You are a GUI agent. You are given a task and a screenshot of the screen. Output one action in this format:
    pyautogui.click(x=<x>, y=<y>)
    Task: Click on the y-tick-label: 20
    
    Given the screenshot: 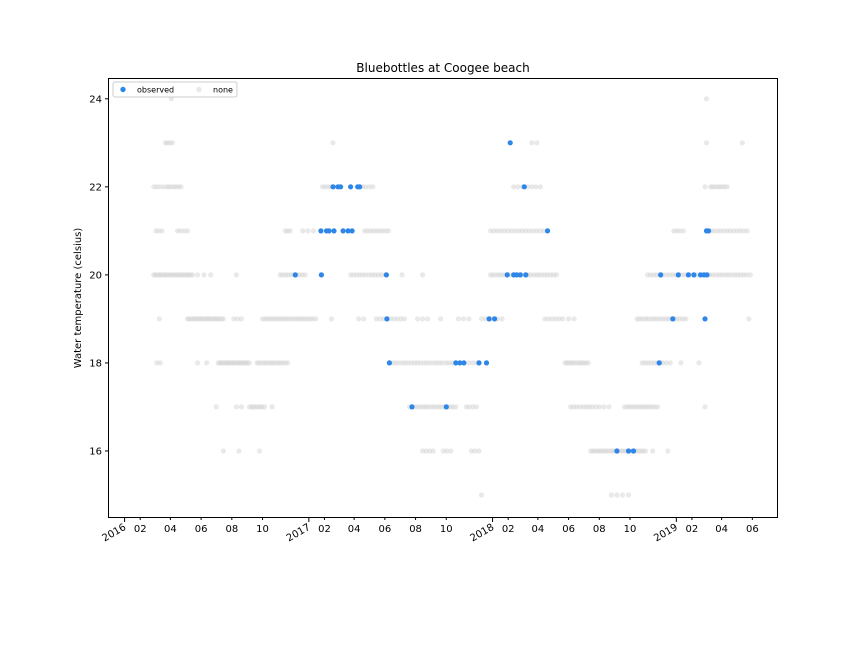 What is the action you would take?
    pyautogui.click(x=95, y=275)
    